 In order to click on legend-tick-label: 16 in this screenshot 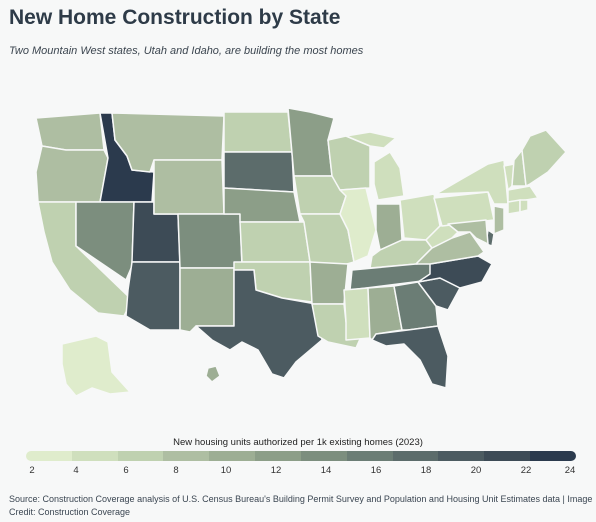, I will do `click(376, 470)`.